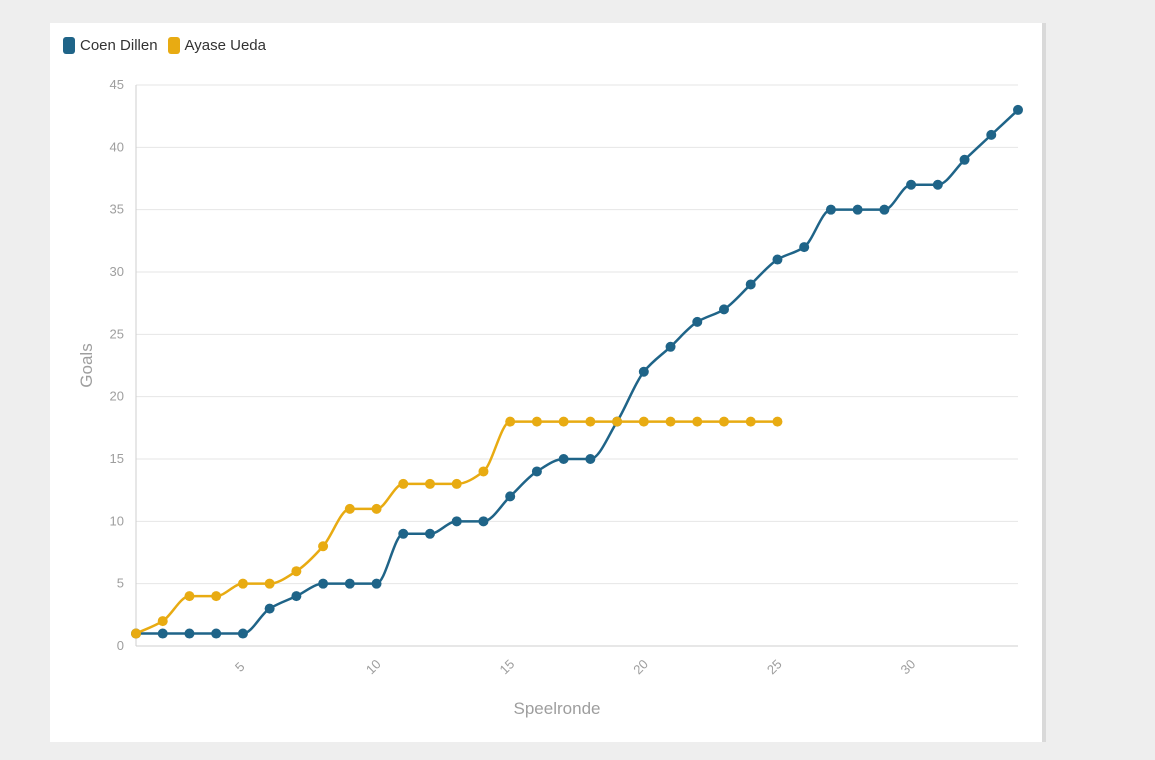 This screenshot has height=760, width=1155. I want to click on y-tick-label: 30, so click(117, 271).